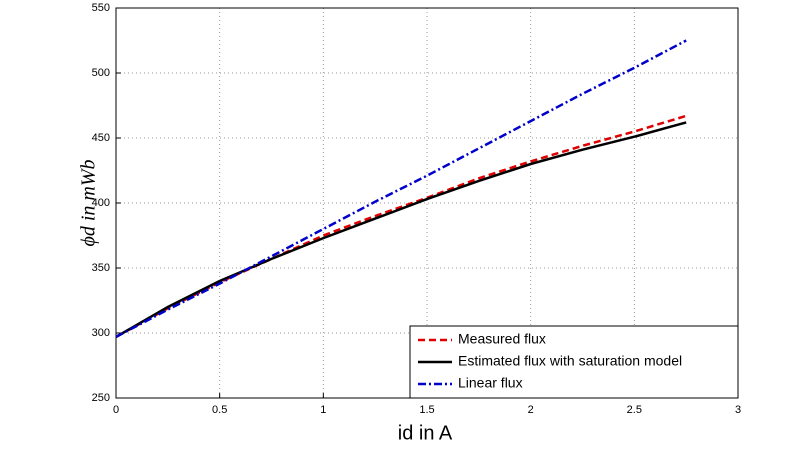 This screenshot has height=450, width=800. Describe the element at coordinates (502, 339) in the screenshot. I see `legend-label: Measured flux` at that location.